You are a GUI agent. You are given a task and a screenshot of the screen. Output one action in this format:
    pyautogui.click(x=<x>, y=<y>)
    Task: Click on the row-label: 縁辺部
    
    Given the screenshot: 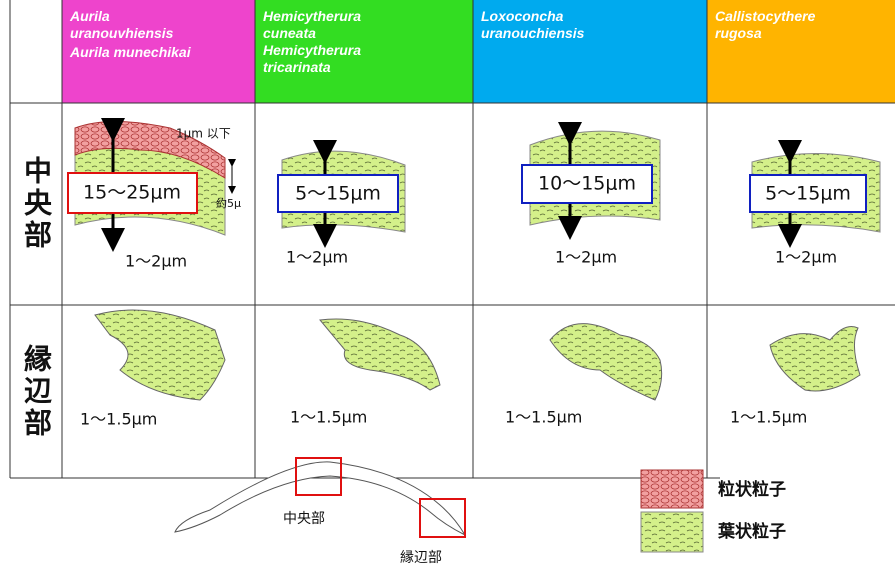 What is the action you would take?
    pyautogui.click(x=36, y=391)
    